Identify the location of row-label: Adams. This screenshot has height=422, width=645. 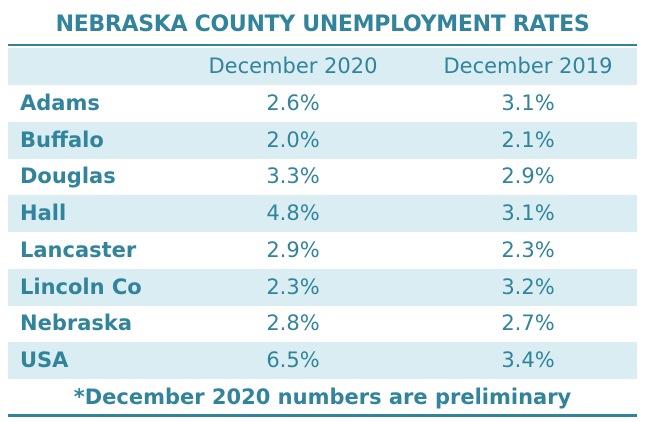
(60, 103).